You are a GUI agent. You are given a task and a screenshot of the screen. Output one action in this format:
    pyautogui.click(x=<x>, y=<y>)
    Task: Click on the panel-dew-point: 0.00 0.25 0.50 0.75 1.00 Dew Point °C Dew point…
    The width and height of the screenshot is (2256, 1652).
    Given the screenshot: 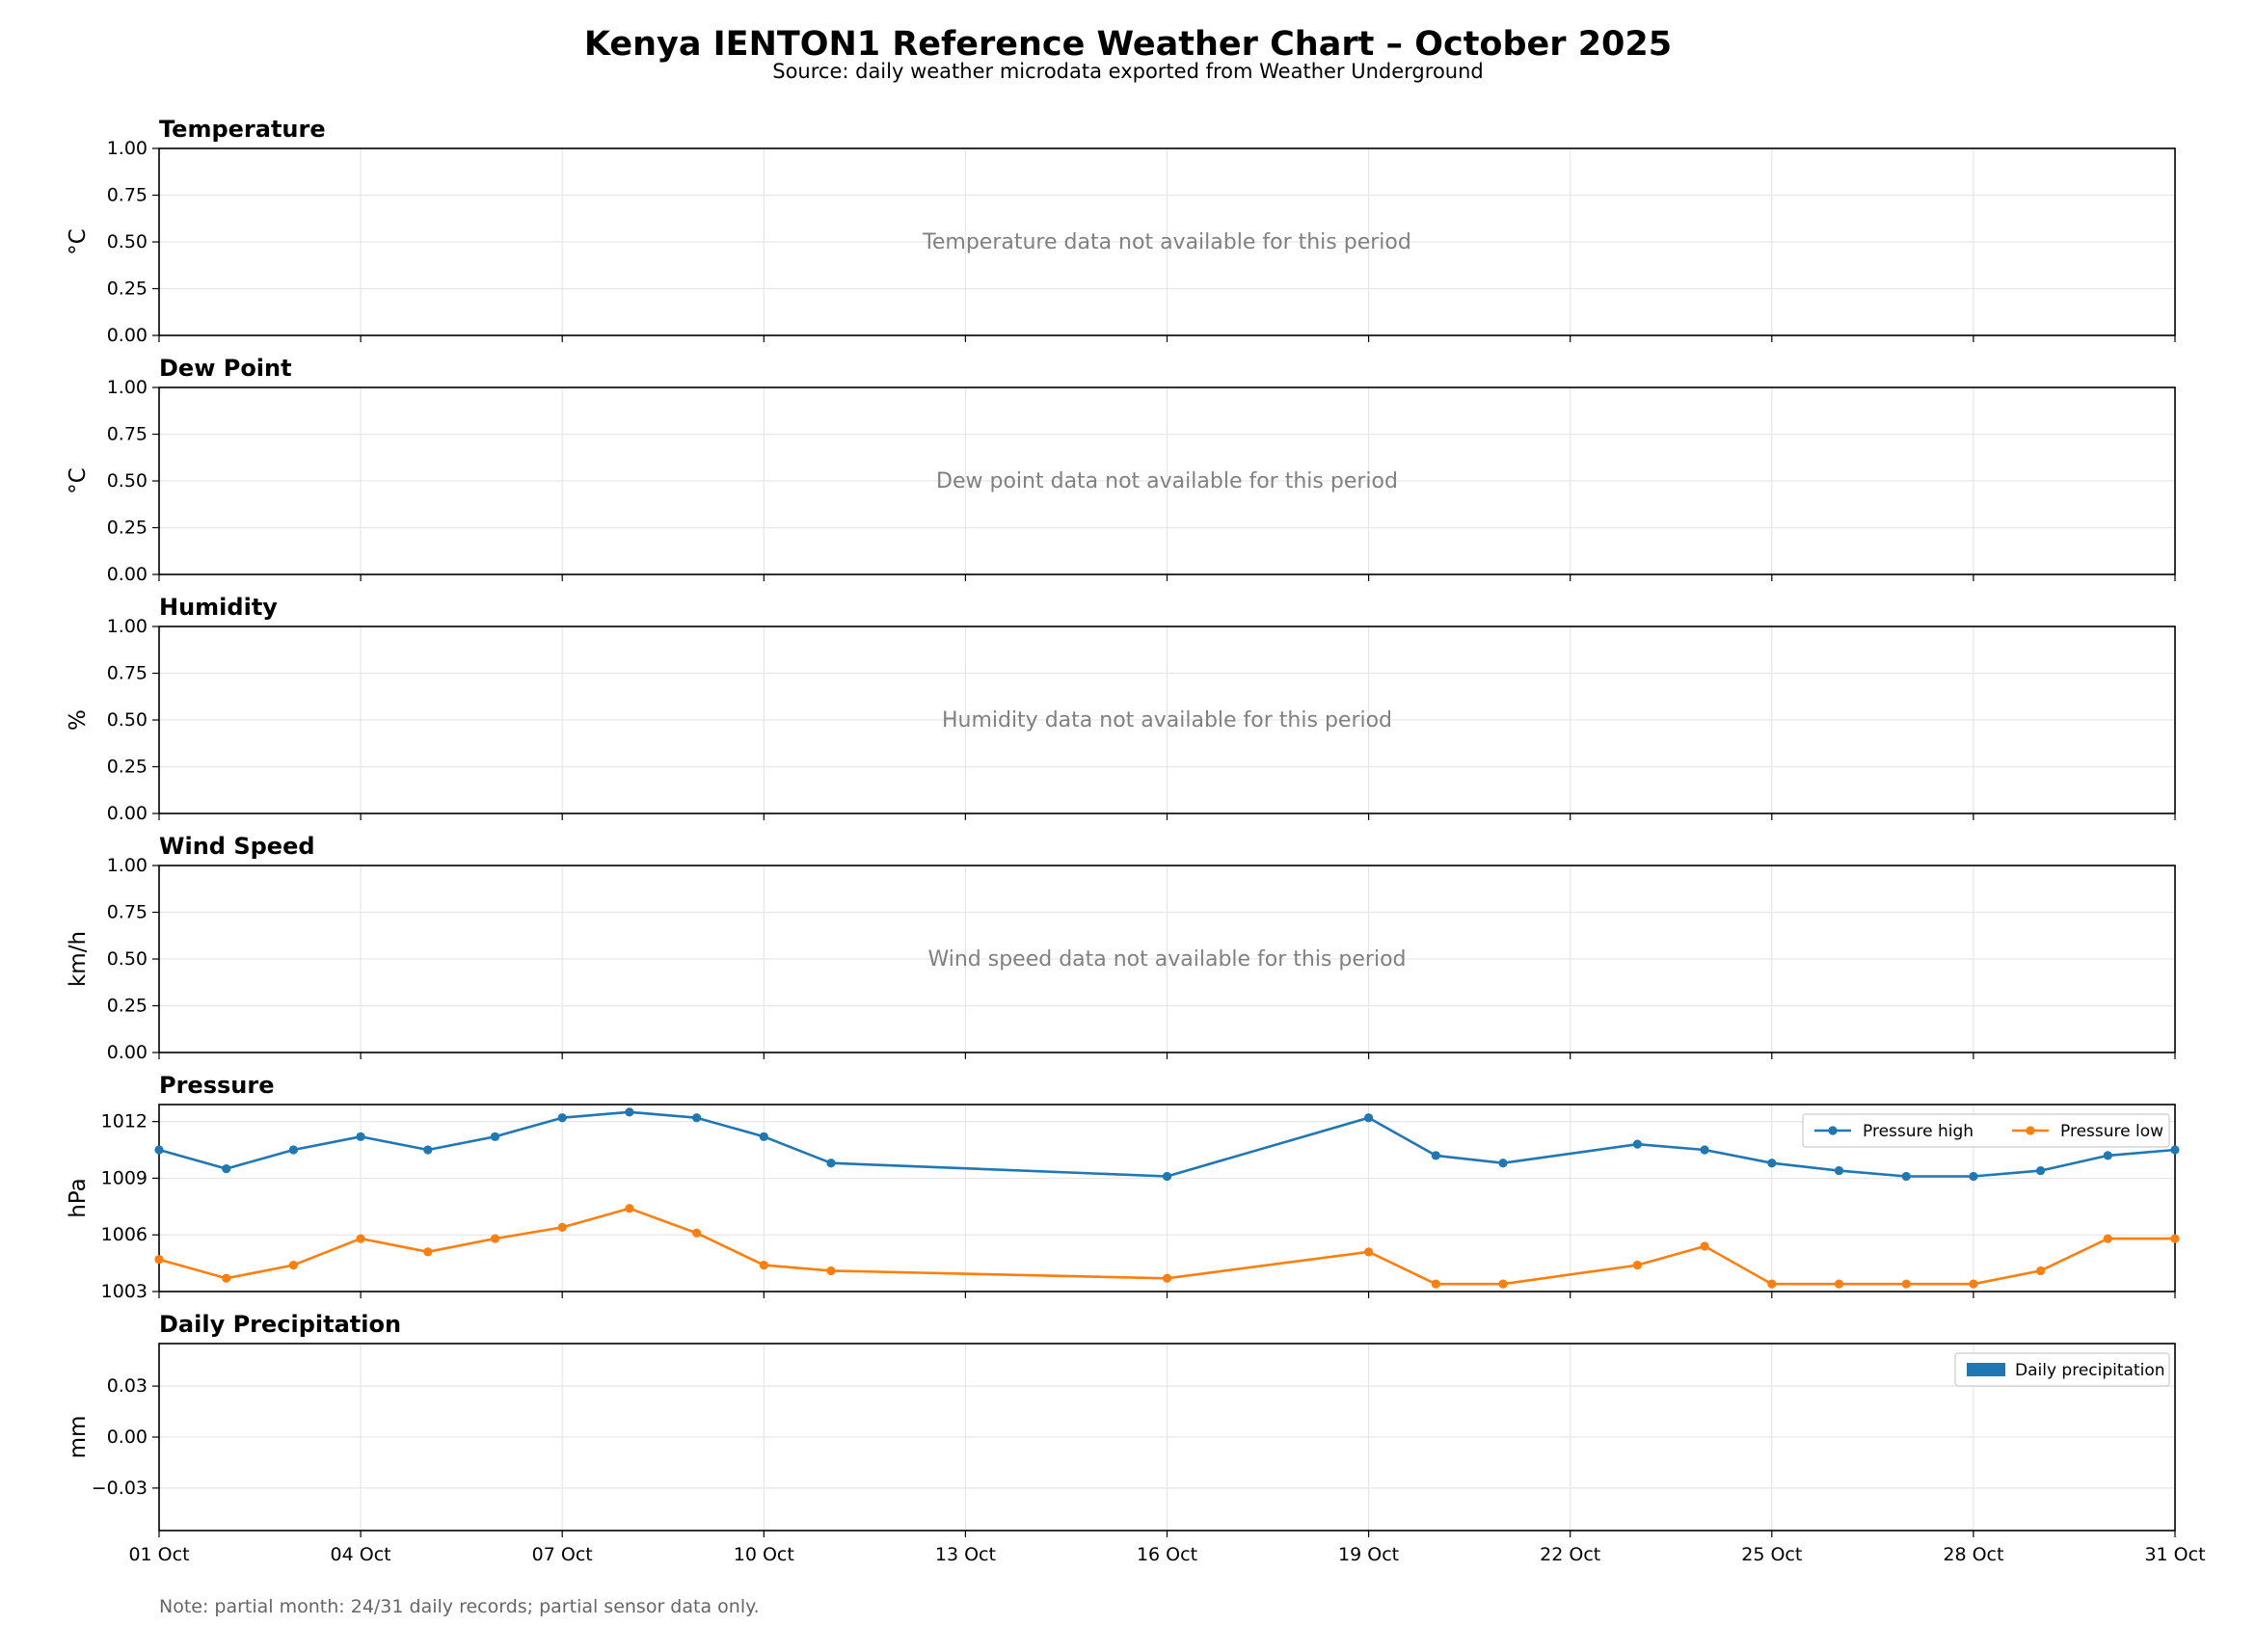 What is the action you would take?
    pyautogui.click(x=1121, y=470)
    